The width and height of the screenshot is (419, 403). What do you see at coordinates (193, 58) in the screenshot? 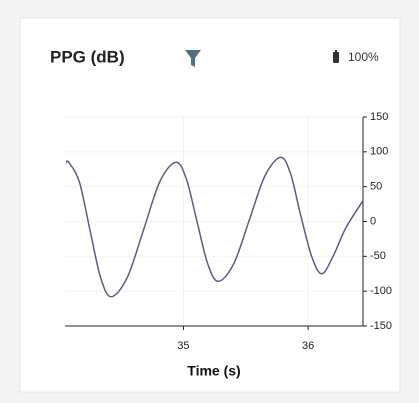
I see `filter-icon` at bounding box center [193, 58].